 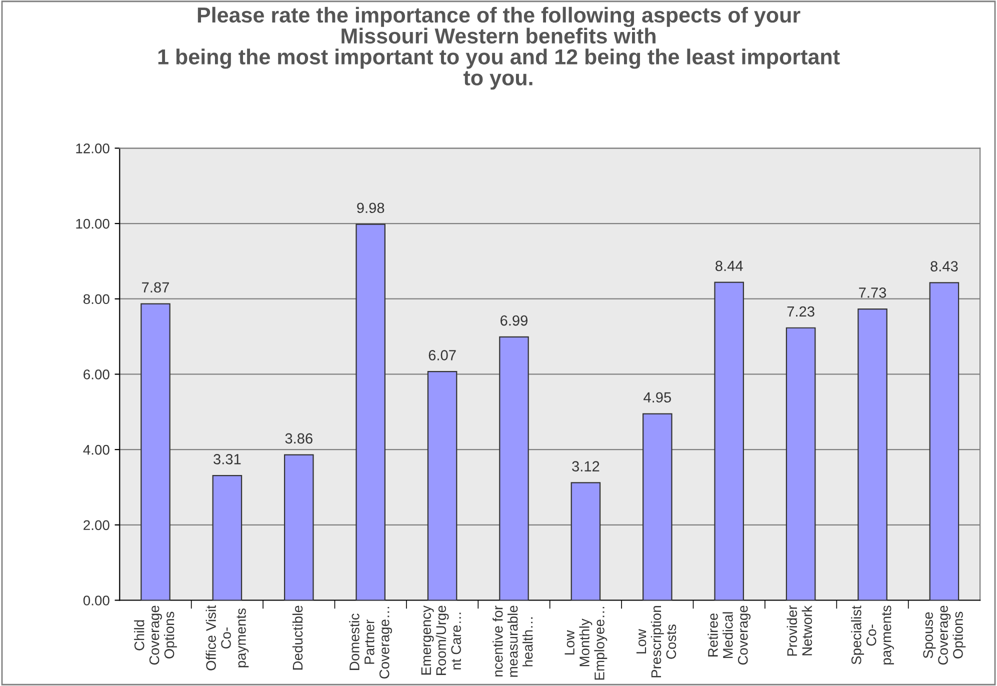 What do you see at coordinates (227, 637) in the screenshot?
I see `x-tick-label: Office Visit Co- payments` at bounding box center [227, 637].